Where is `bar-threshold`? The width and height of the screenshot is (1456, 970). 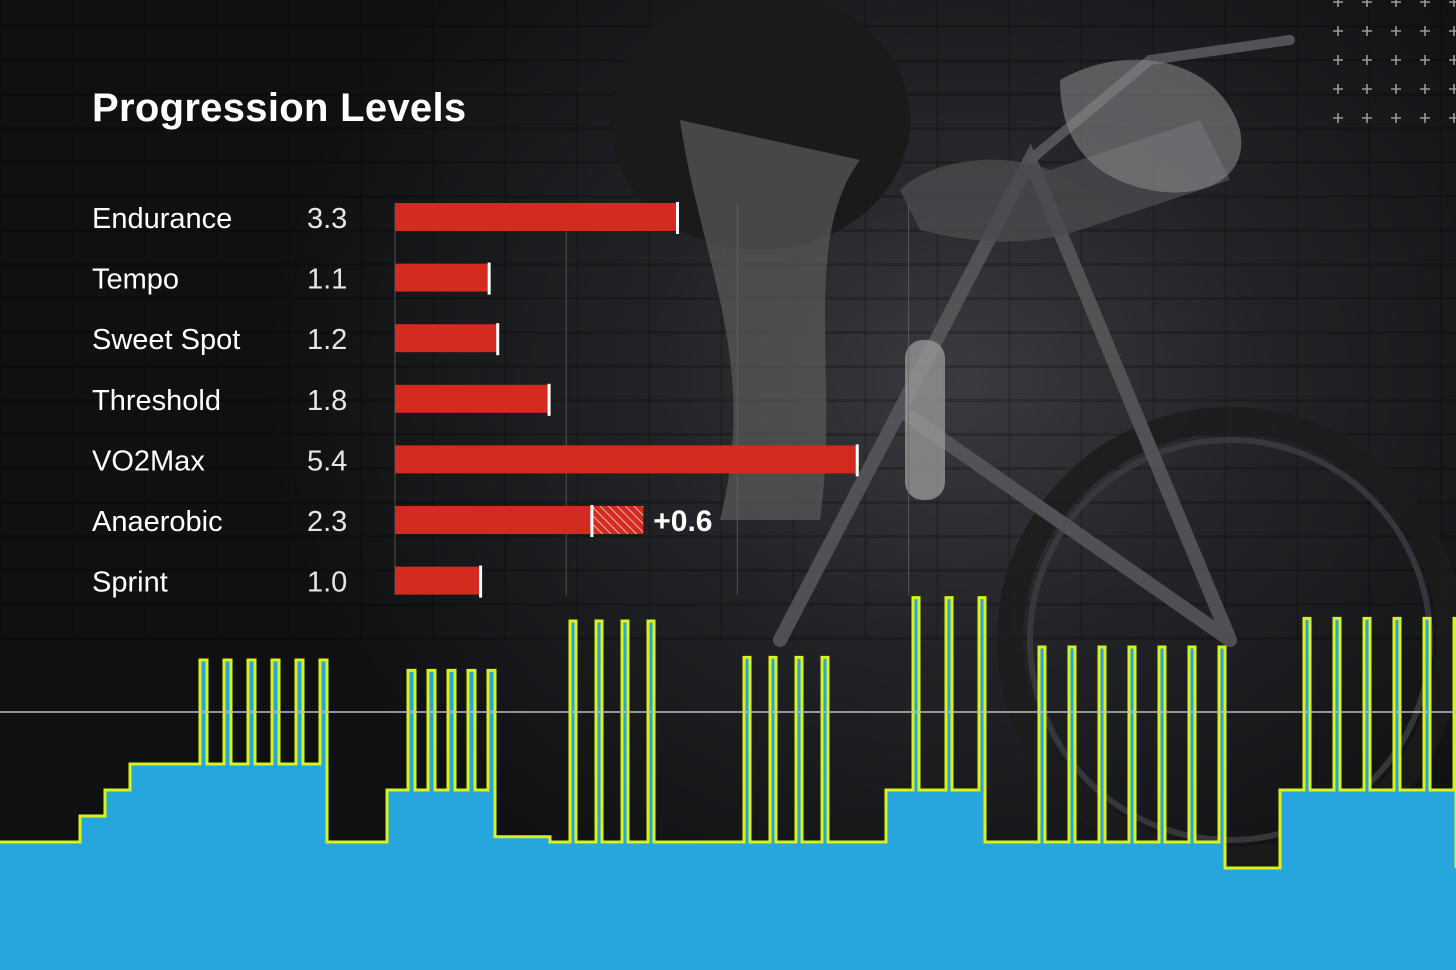 bar-threshold is located at coordinates (472, 398).